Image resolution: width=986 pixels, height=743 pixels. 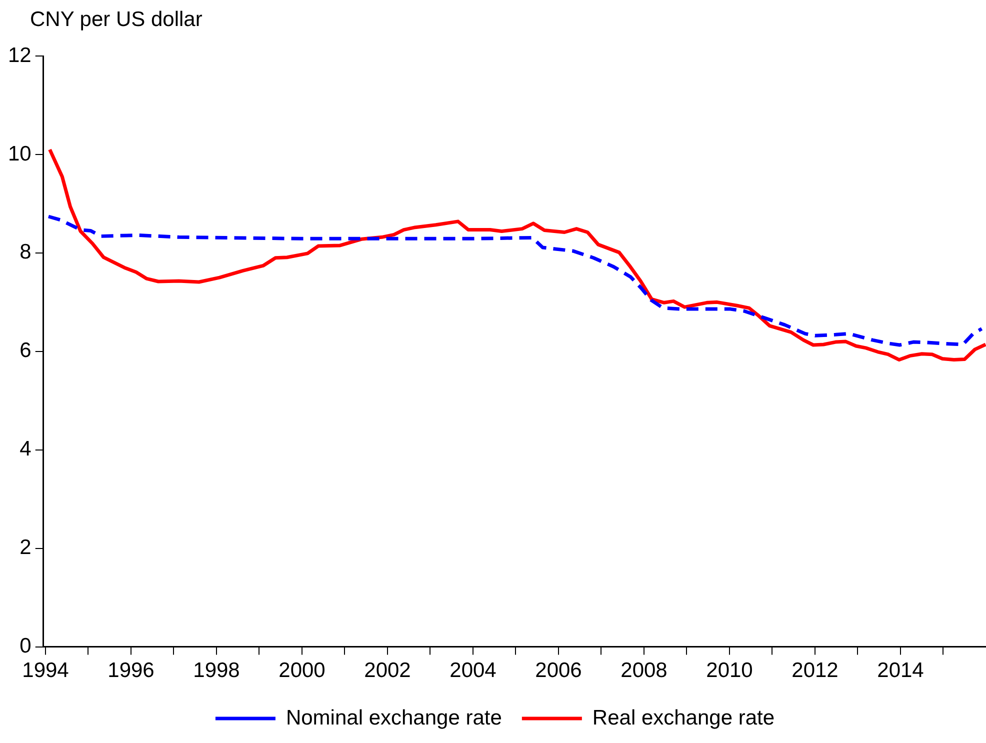 What do you see at coordinates (558, 670) in the screenshot?
I see `x-tick-label: 2006` at bounding box center [558, 670].